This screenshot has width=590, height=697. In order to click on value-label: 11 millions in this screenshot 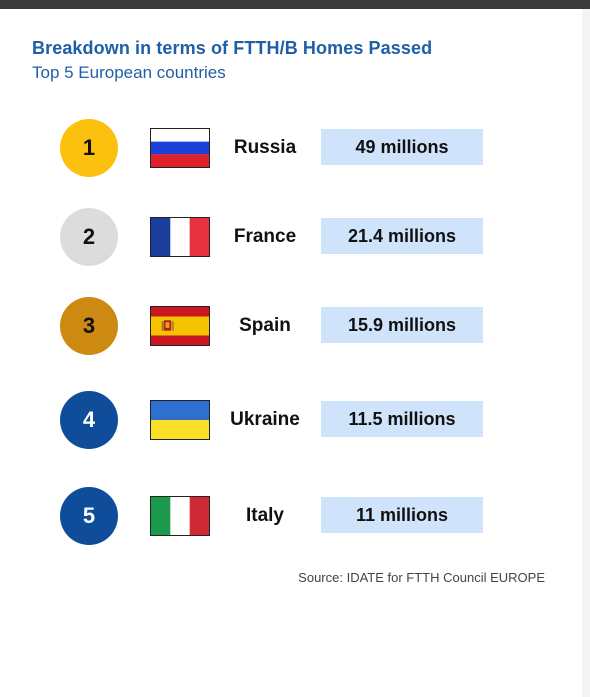, I will do `click(402, 514)`.